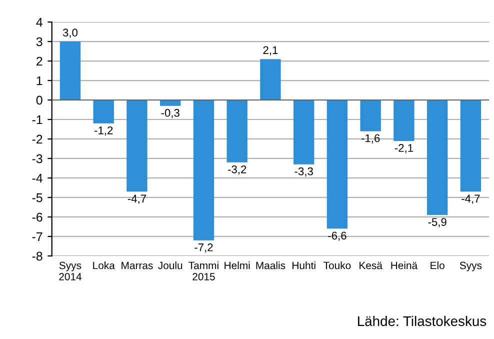 This screenshot has width=494, height=339. Describe the element at coordinates (70, 271) in the screenshot. I see `x-tick-label: Syys 2014` at that location.